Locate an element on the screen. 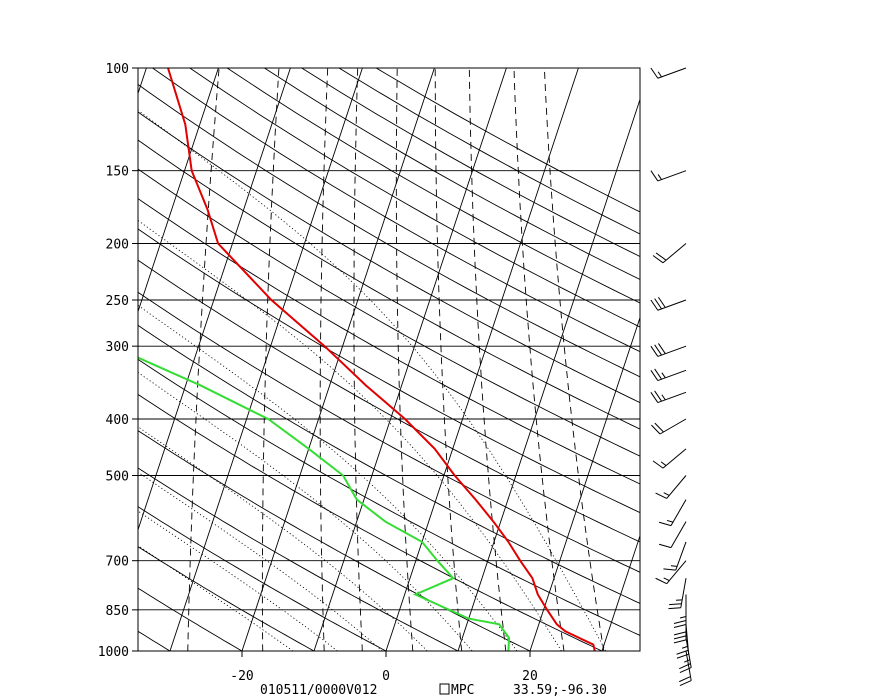  y-tick-label: 200 is located at coordinates (117, 245).